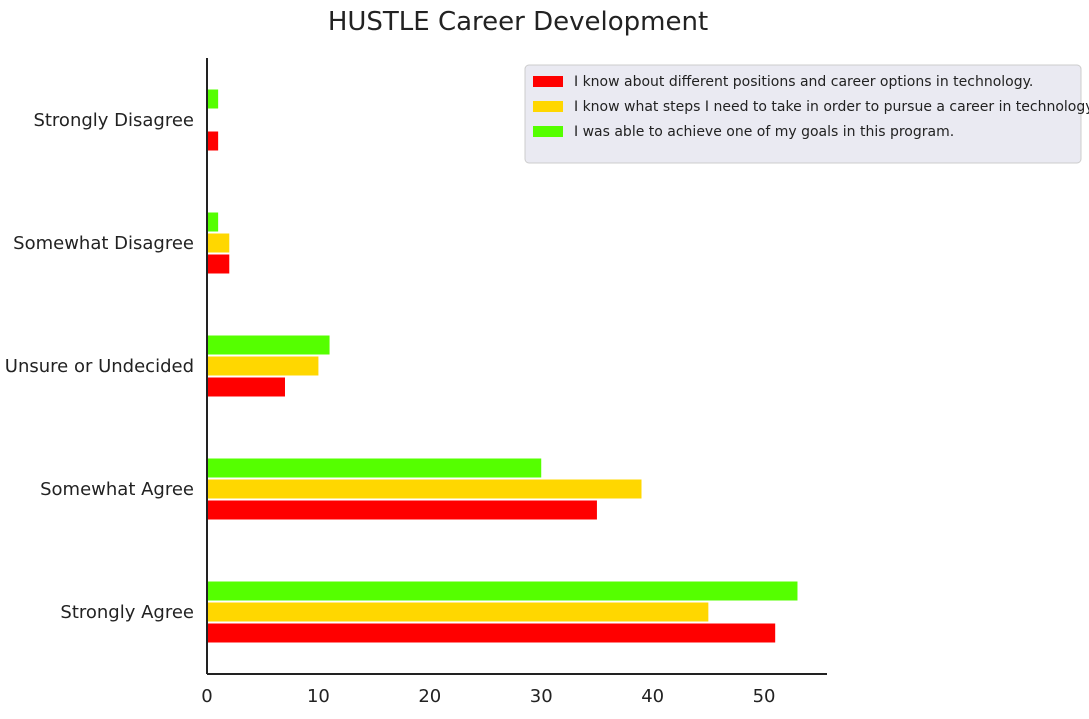 The height and width of the screenshot is (719, 1089). I want to click on x-tick-label-10: 10, so click(318, 696).